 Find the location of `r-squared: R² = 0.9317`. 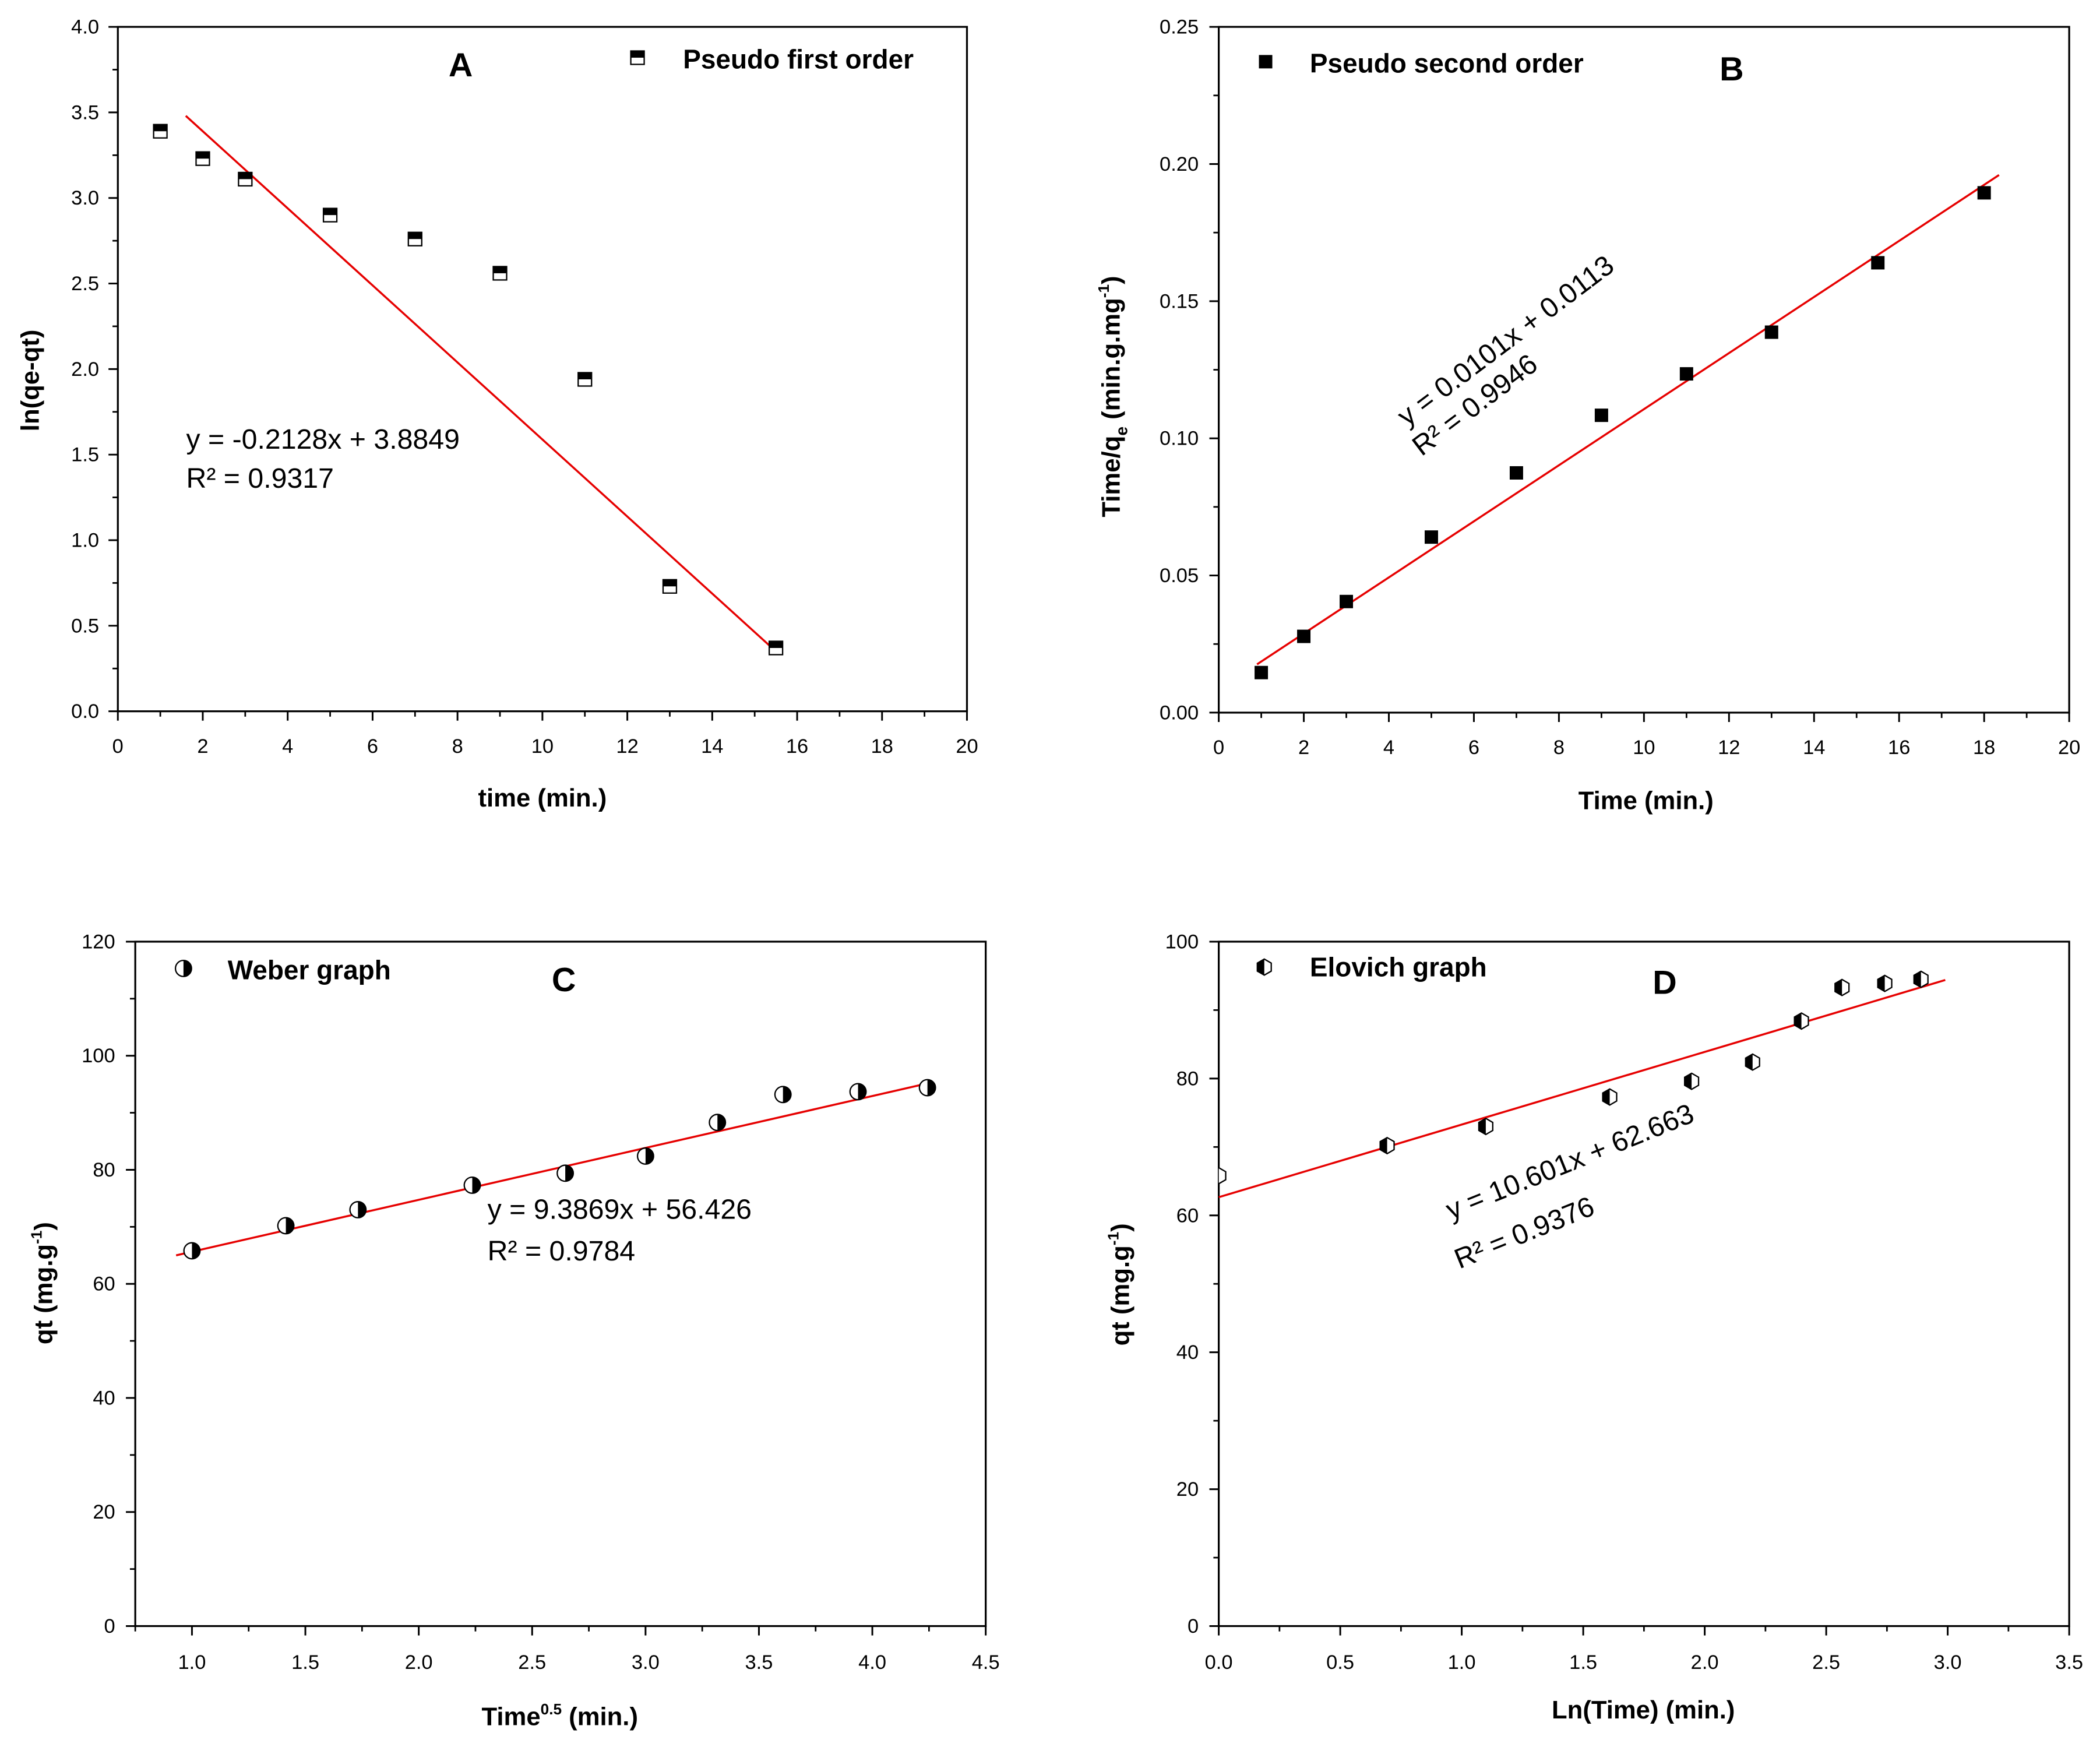

r-squared: R² = 0.9317 is located at coordinates (259, 478).